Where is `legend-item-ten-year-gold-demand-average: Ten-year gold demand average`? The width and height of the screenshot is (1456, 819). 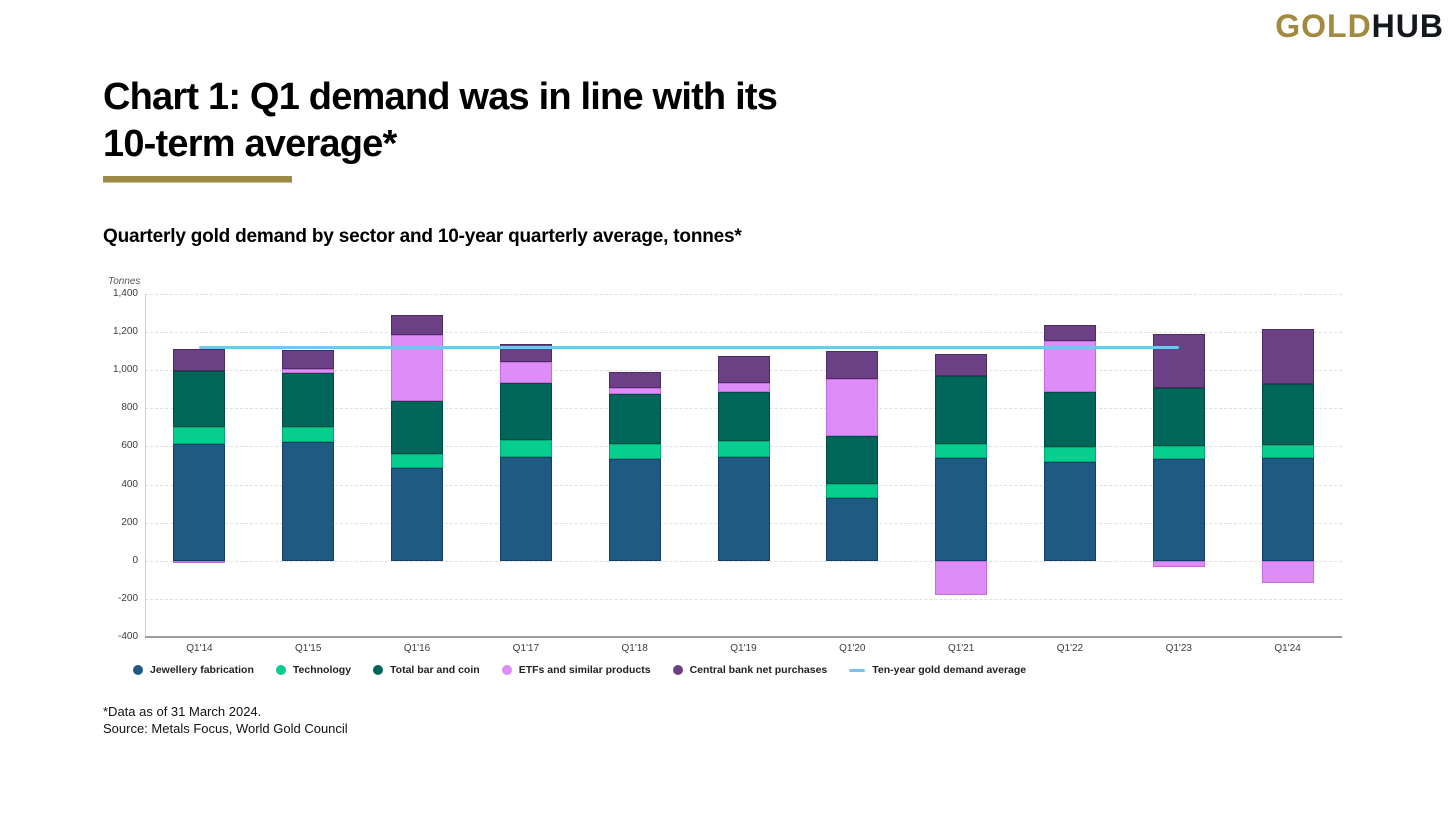
legend-item-ten-year-gold-demand-average: Ten-year gold demand average is located at coordinates (937, 670).